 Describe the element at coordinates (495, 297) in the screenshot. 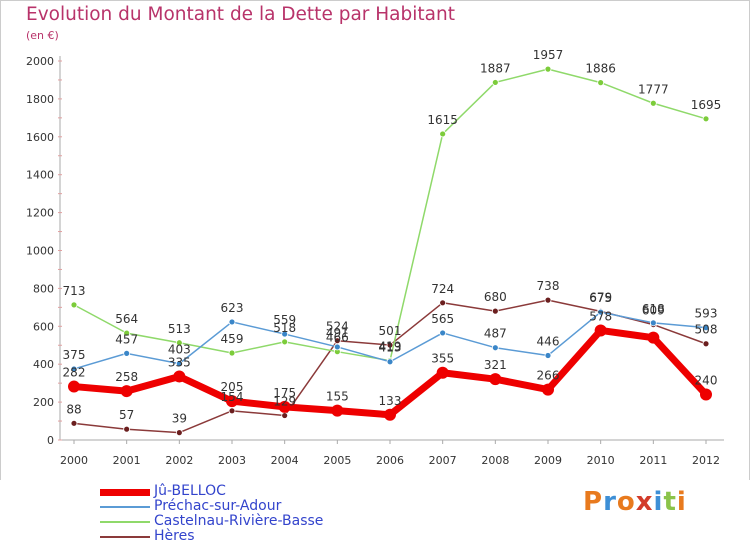

I see `data-label: 680` at that location.